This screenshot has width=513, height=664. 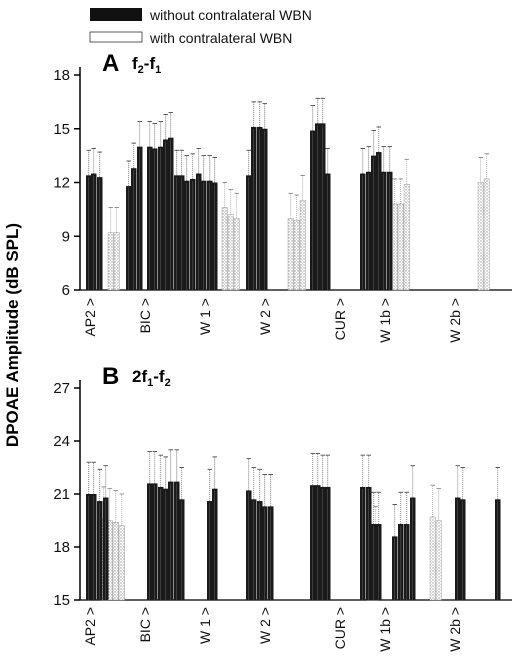 What do you see at coordinates (12, 335) in the screenshot?
I see `y-axis-label: DPOAE Amplitude (dB SPL)` at bounding box center [12, 335].